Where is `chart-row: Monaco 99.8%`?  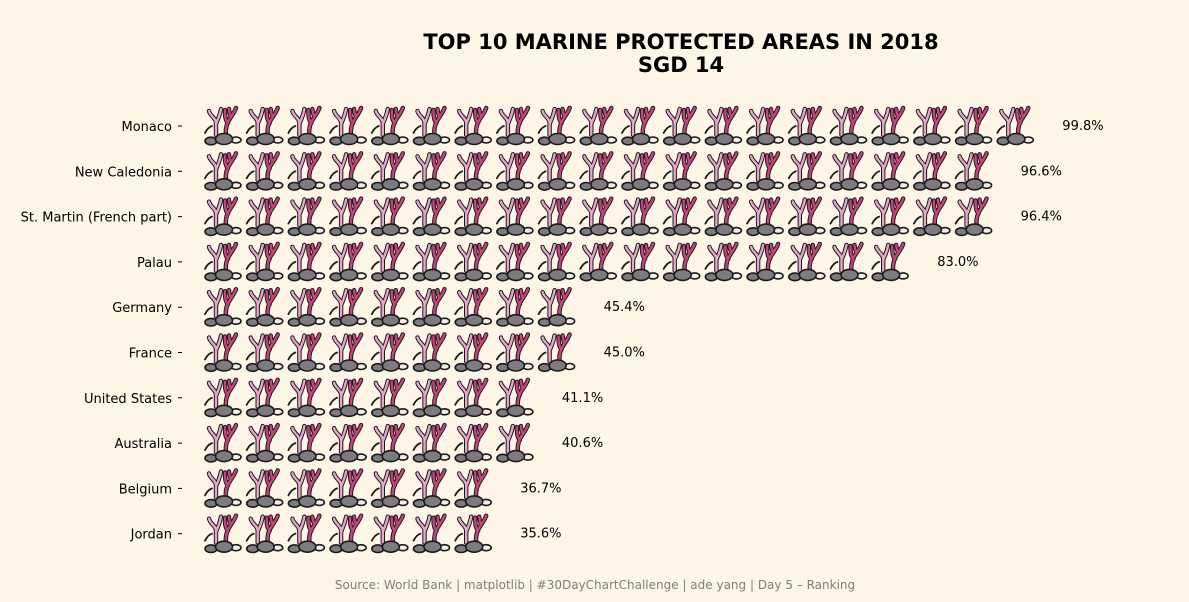 chart-row: Monaco 99.8% is located at coordinates (613, 126).